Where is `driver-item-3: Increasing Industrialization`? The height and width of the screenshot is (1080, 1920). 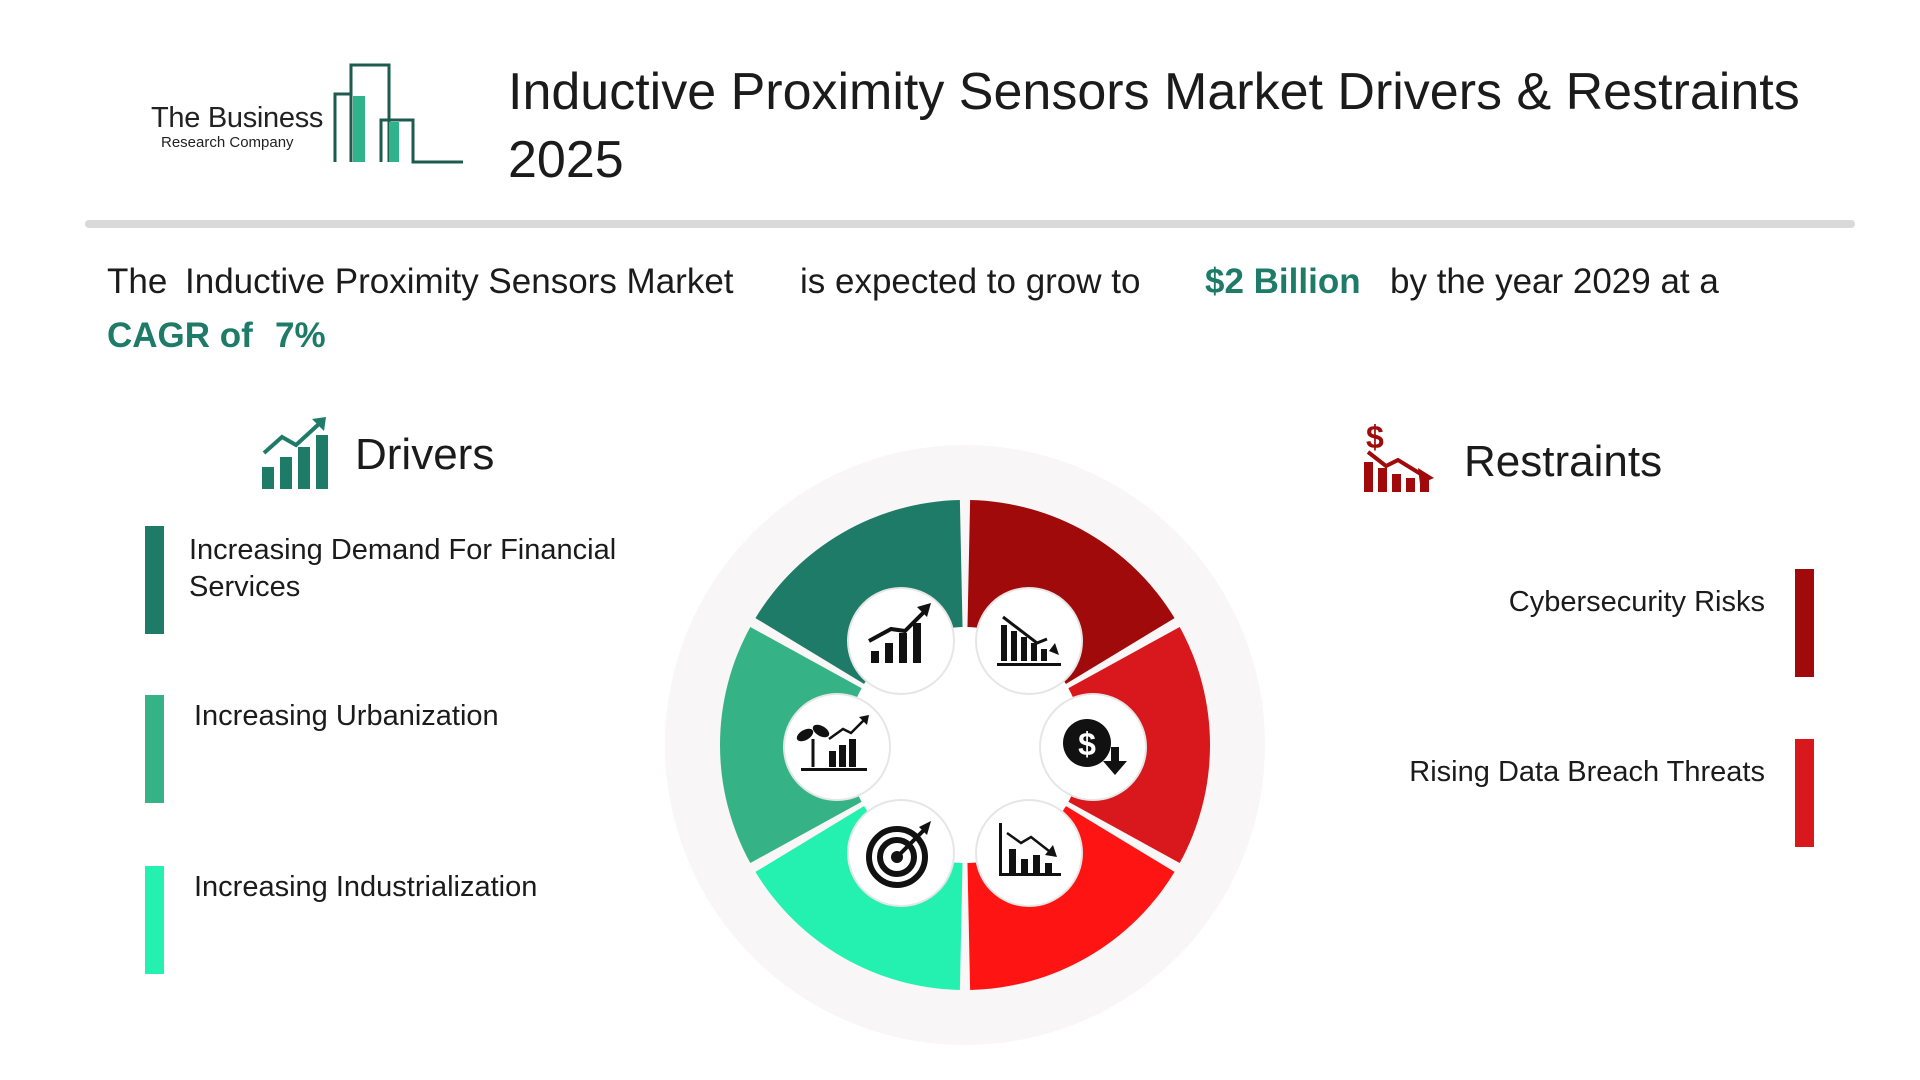 driver-item-3: Increasing Industrialization is located at coordinates (366, 887).